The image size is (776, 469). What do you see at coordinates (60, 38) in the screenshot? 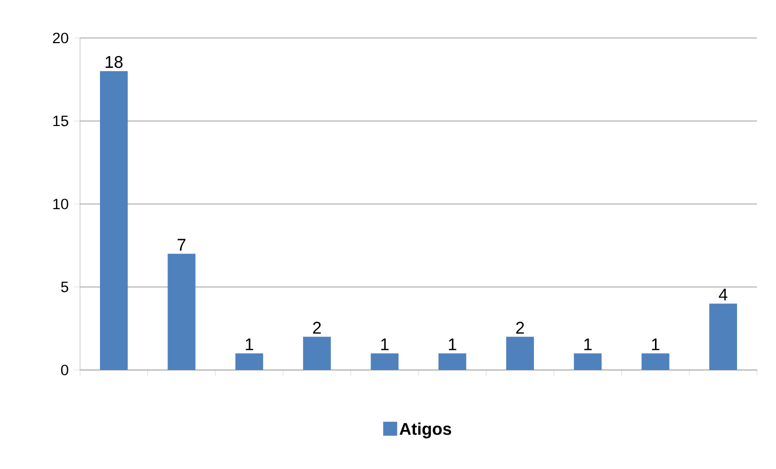
I see `y-tick-label: 20` at bounding box center [60, 38].